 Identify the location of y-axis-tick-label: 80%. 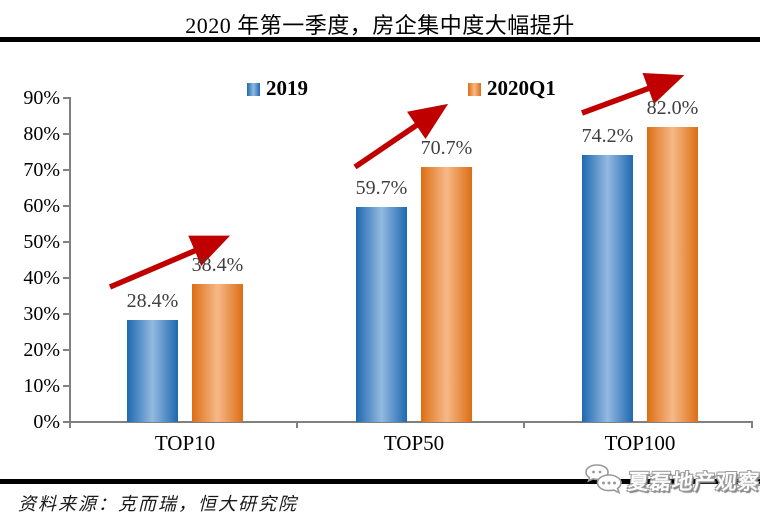
(41, 134).